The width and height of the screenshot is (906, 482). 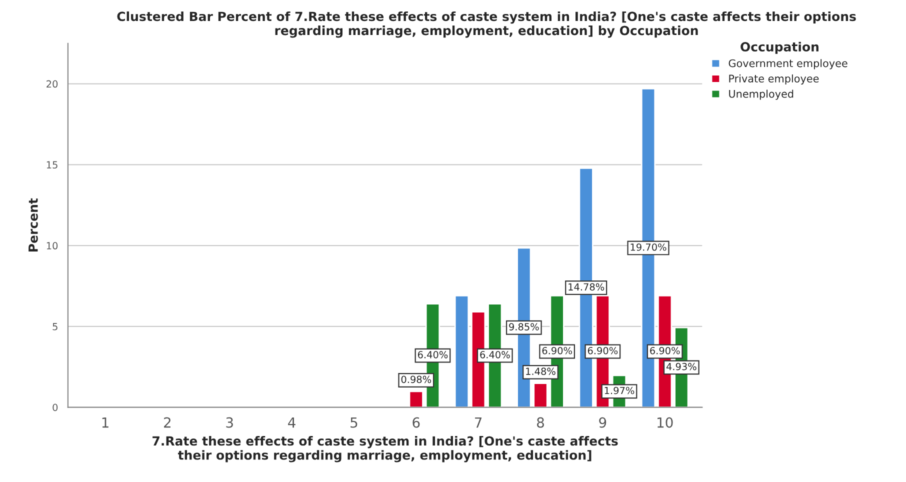 What do you see at coordinates (52, 165) in the screenshot?
I see `y-tick-label: 15` at bounding box center [52, 165].